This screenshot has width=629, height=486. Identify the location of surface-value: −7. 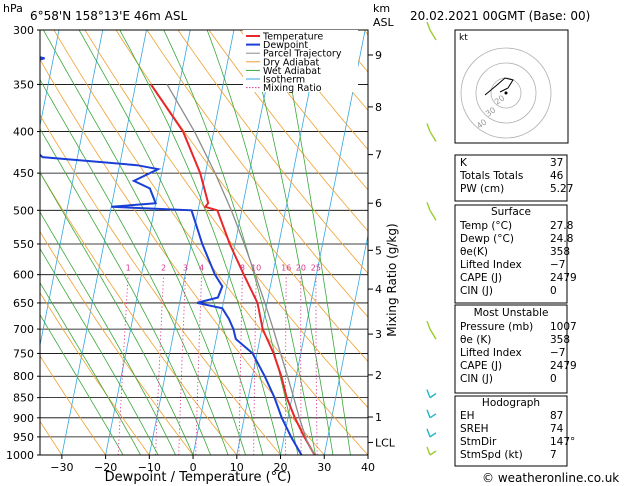
(557, 265).